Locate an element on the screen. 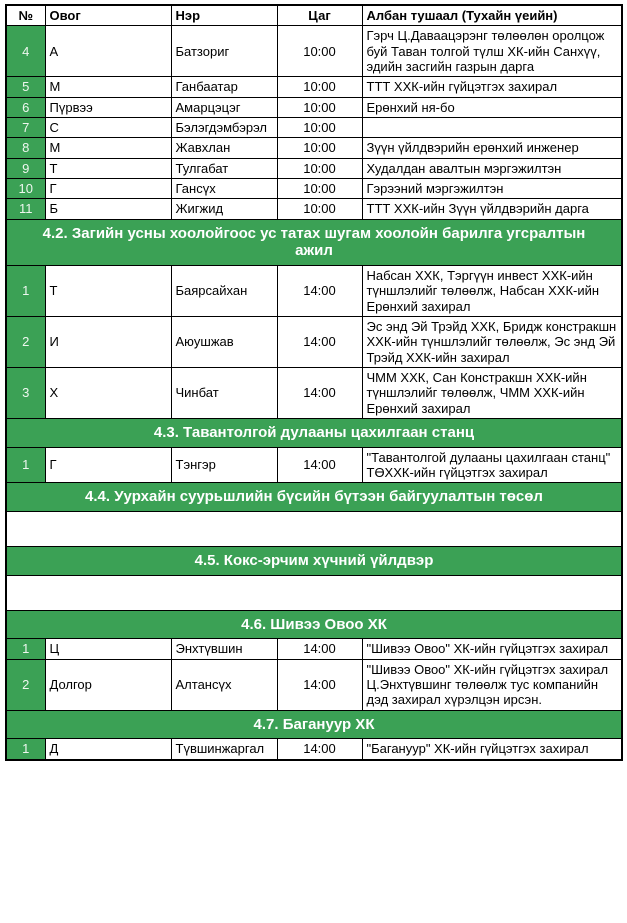  column-header-name: Нэр is located at coordinates (224, 15).